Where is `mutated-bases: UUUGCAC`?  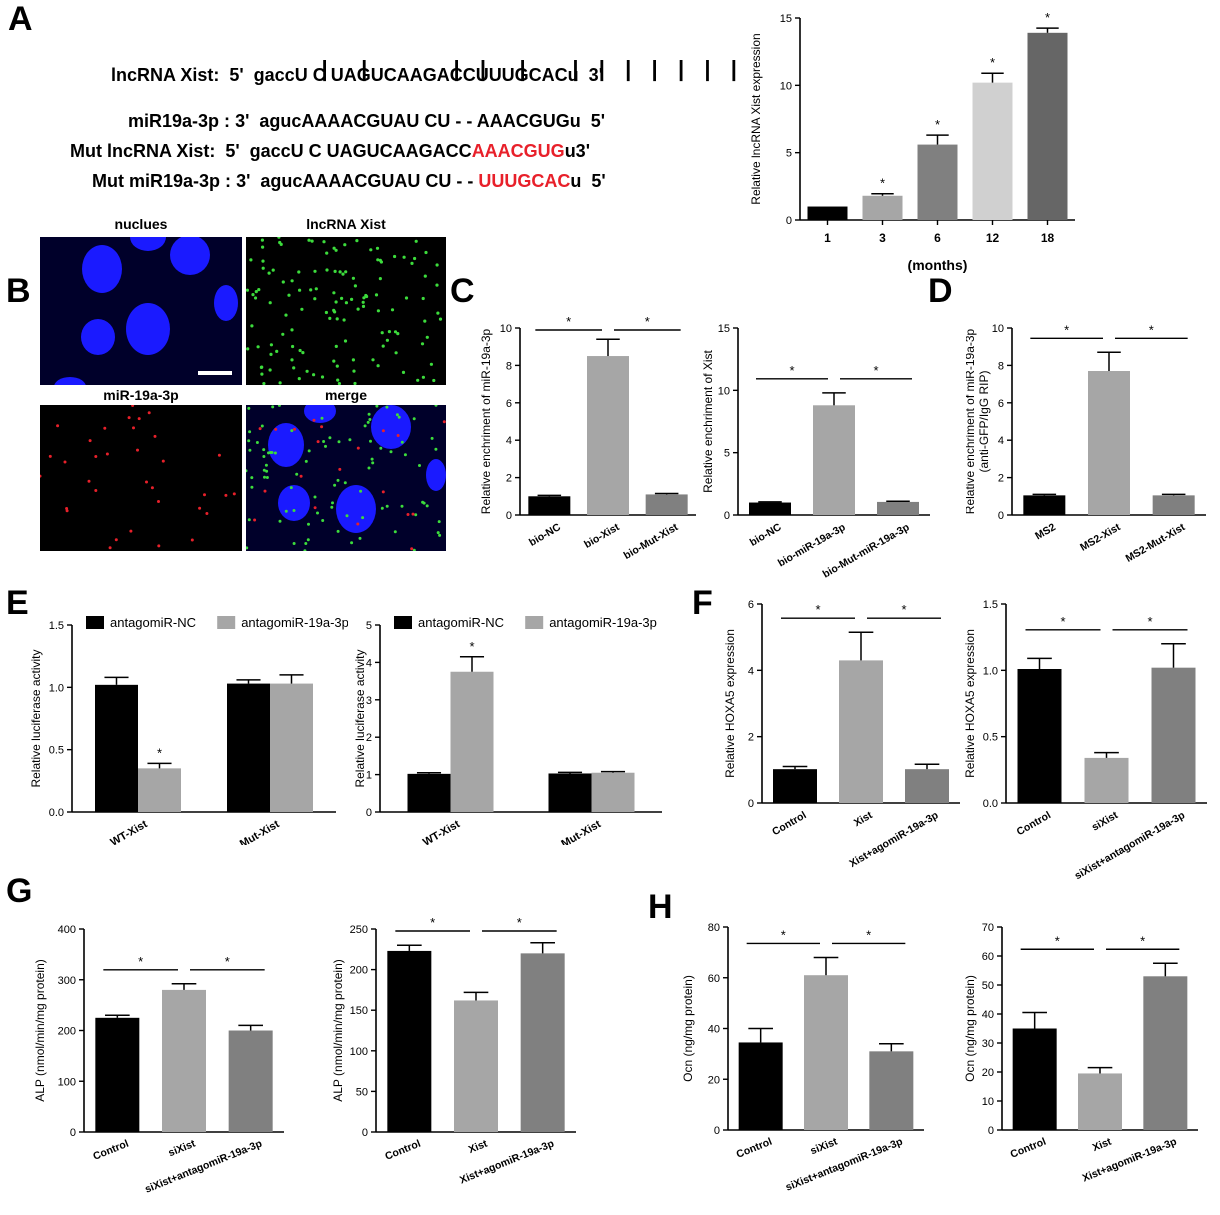
mutated-bases: UUUGCAC is located at coordinates (524, 181).